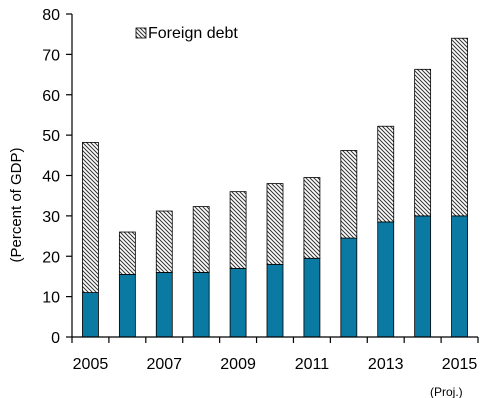 The height and width of the screenshot is (398, 480). Describe the element at coordinates (51, 15) in the screenshot. I see `y-tick-label: 80` at that location.